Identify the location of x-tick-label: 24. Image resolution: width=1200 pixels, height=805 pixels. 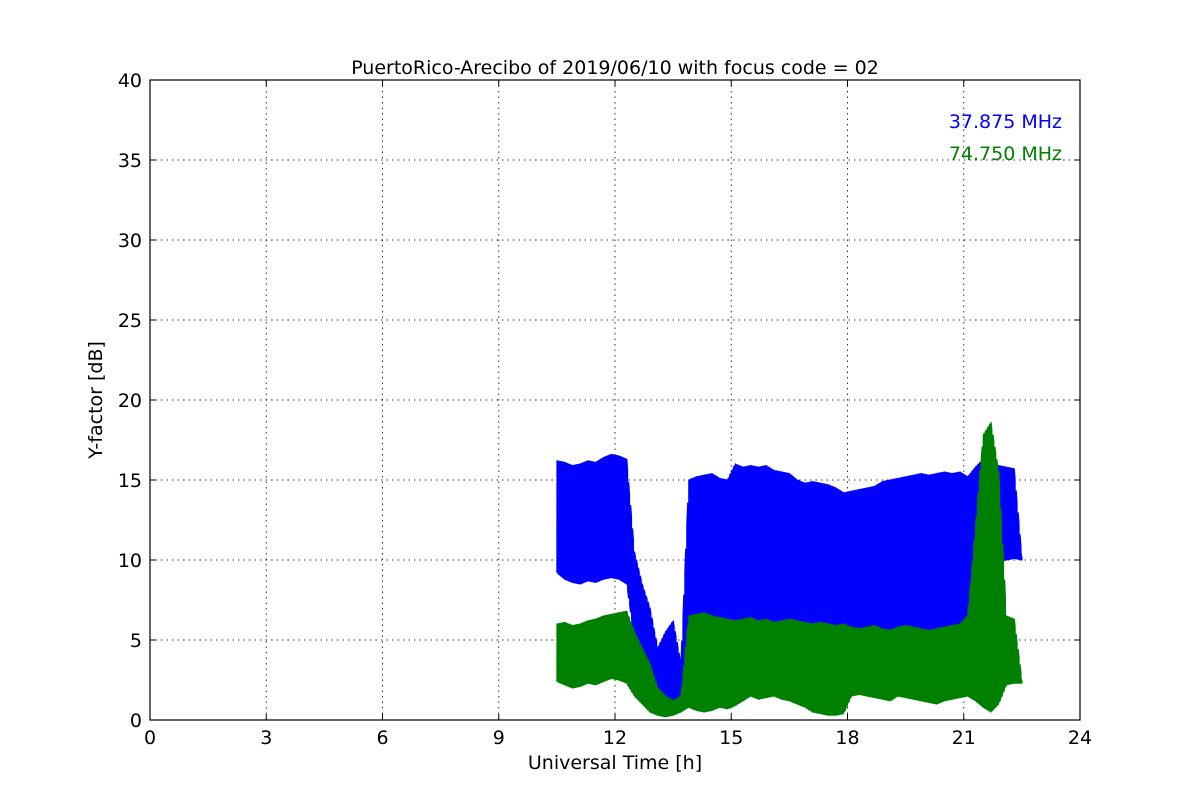
(1080, 738).